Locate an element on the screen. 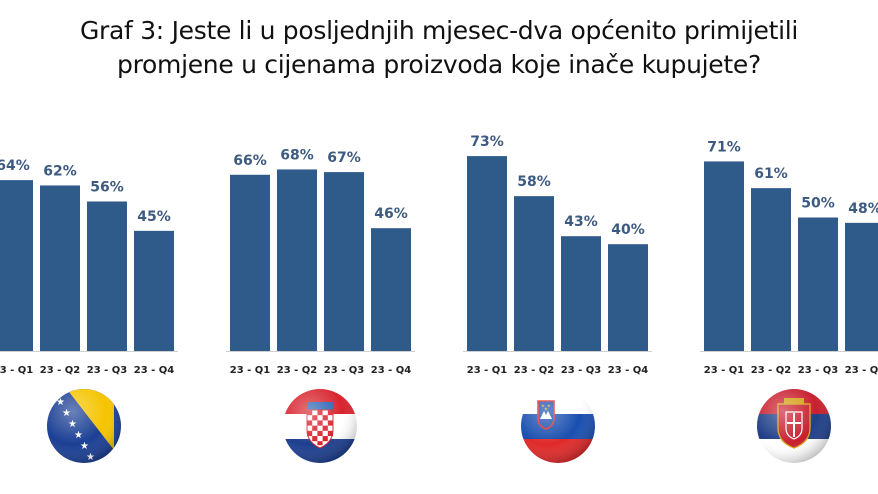 This screenshot has width=878, height=494. data-label: 43% is located at coordinates (581, 222).